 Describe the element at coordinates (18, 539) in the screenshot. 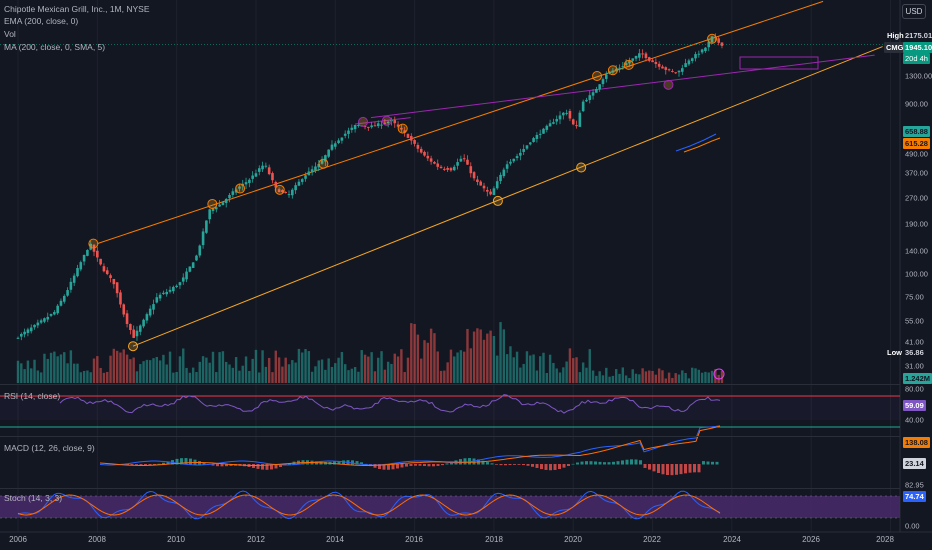

I see `time-tick: 2006` at that location.